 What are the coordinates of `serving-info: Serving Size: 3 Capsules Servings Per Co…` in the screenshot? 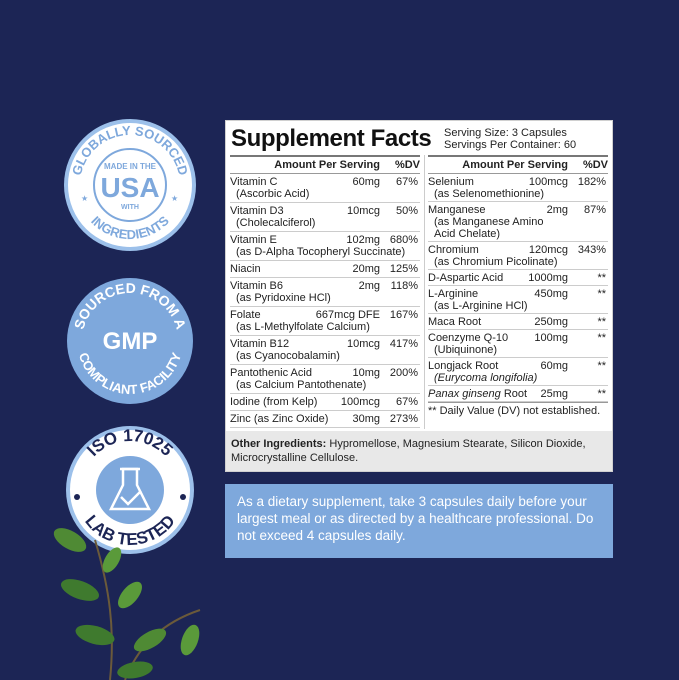 It's located at (510, 139).